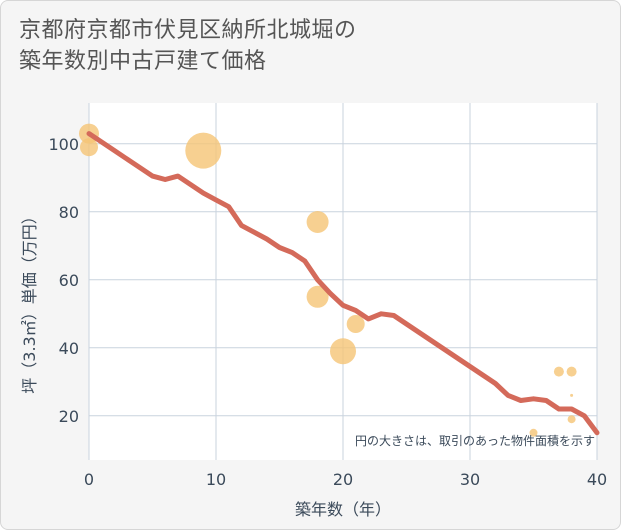 This screenshot has height=530, width=621. What do you see at coordinates (475, 440) in the screenshot?
I see `size-annotation: 円の大きさは、取引のあった物件面積を示す` at bounding box center [475, 440].